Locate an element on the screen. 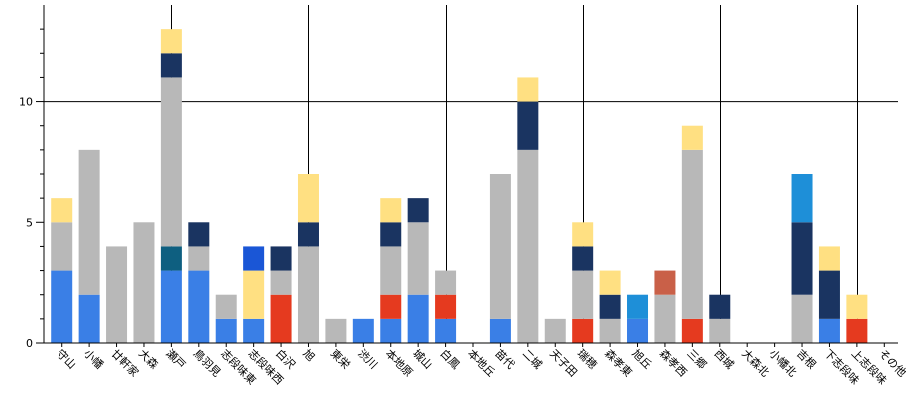  x-tick-label: 小幡北 is located at coordinates (782, 362).